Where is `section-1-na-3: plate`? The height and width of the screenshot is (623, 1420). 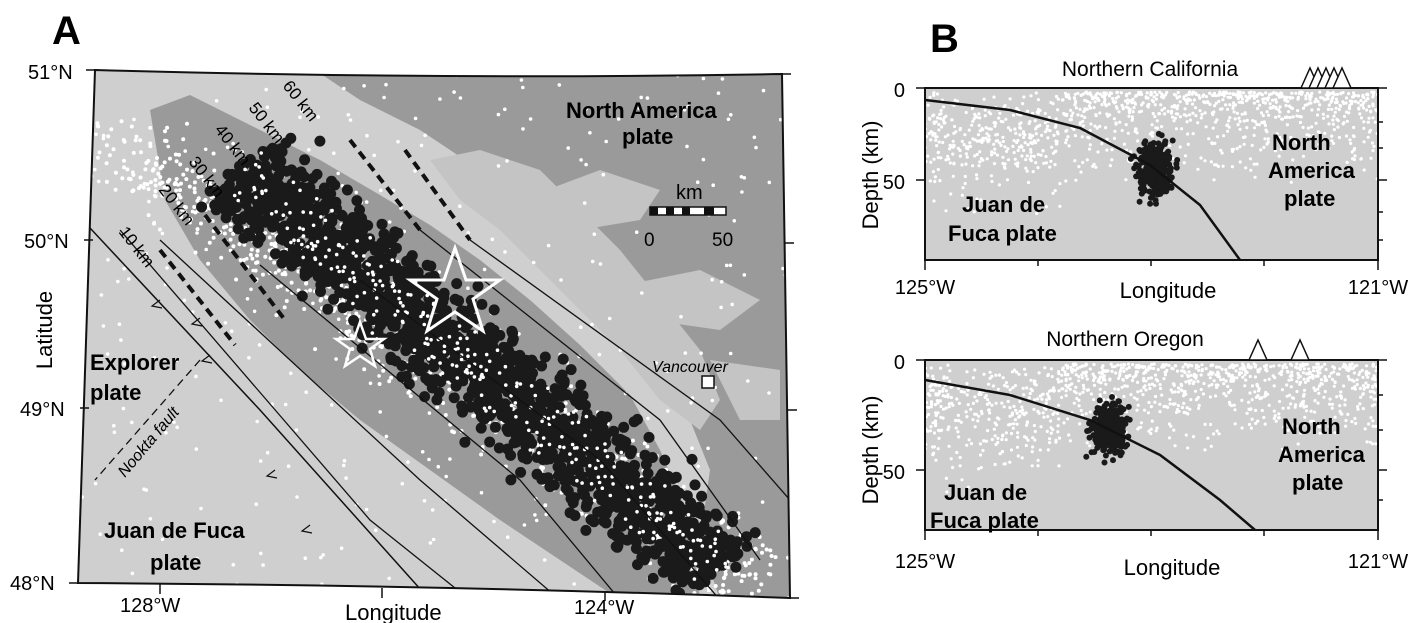 section-1-na-3: plate is located at coordinates (1309, 198).